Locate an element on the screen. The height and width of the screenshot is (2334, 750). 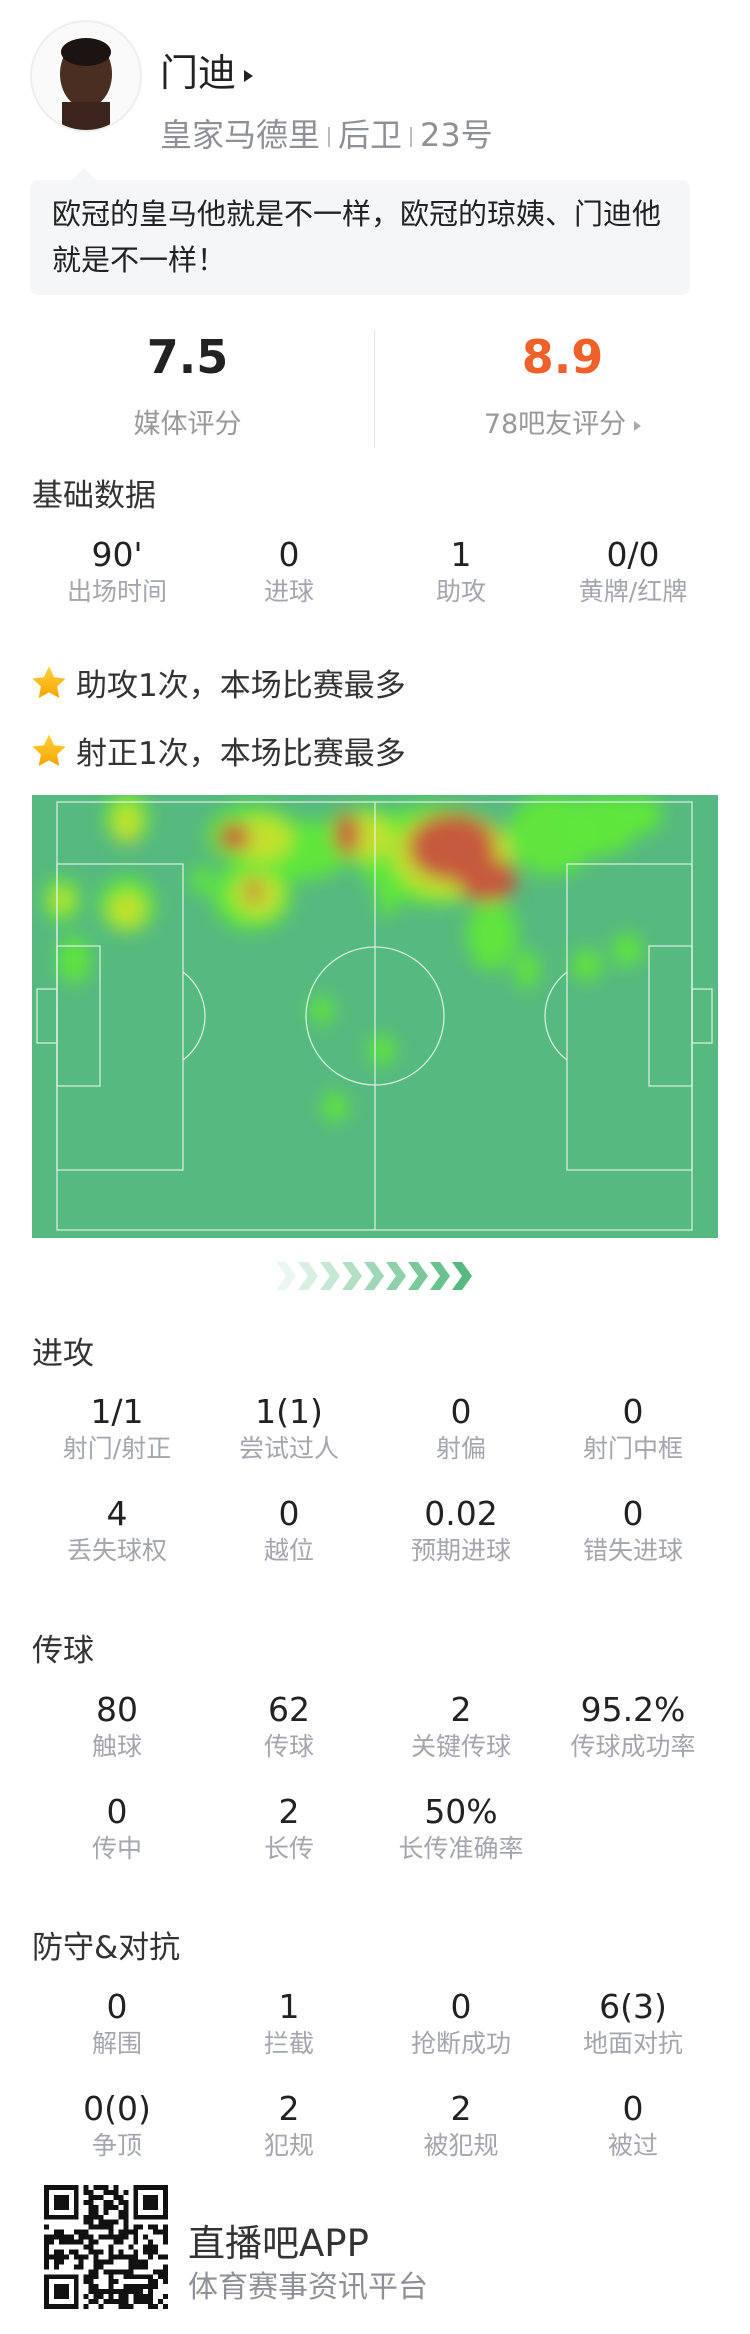
rating-divider is located at coordinates (374, 389).